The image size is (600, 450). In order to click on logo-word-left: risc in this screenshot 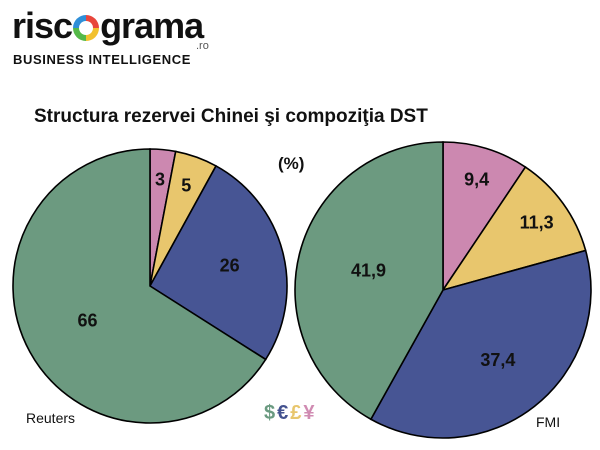, I will do `click(42, 25)`.